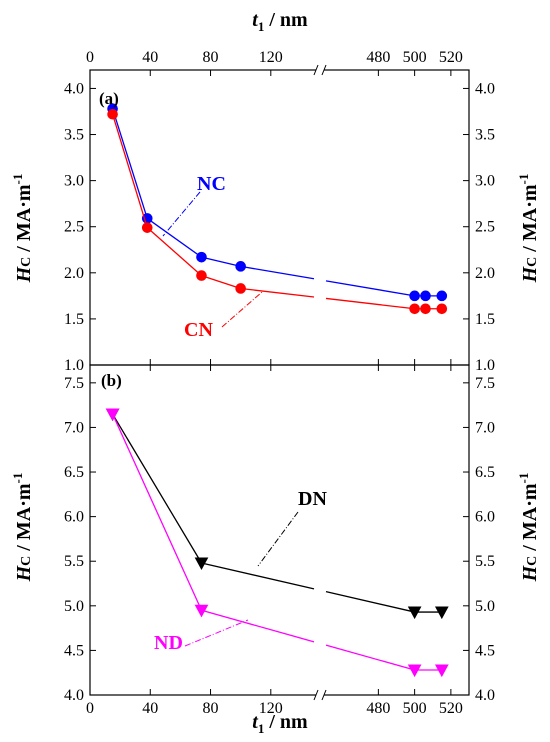  I want to click on axis-break-mark-1-b, so click(324, 695).